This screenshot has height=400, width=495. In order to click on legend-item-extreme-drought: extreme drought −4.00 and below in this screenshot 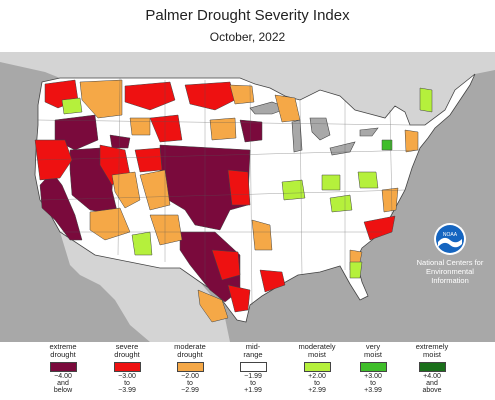, I will do `click(63, 368)`.